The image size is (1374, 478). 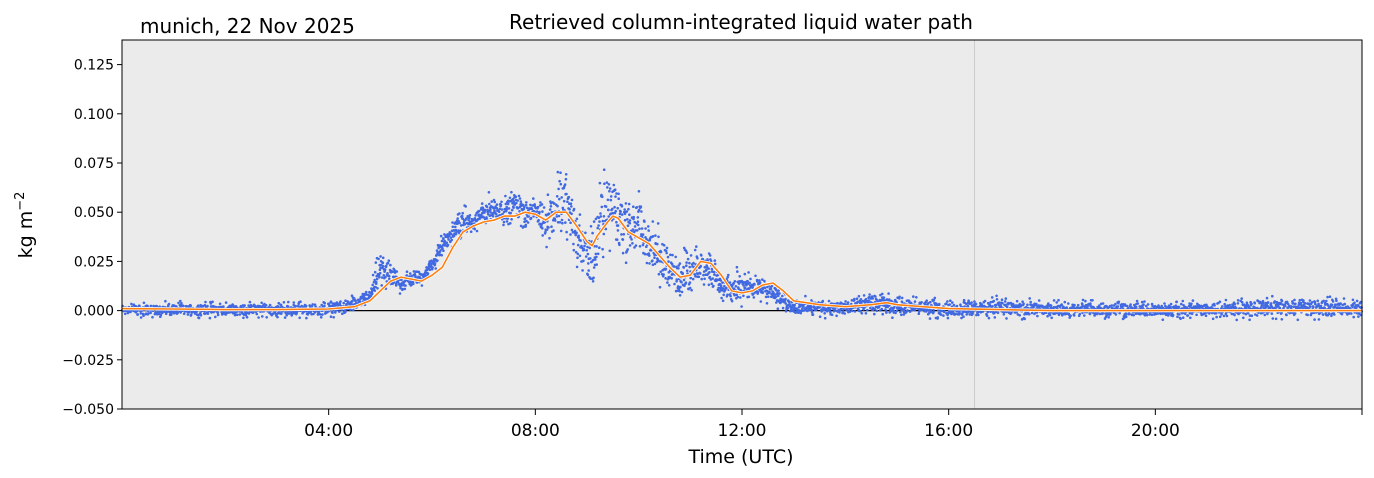 What do you see at coordinates (25, 225) in the screenshot?
I see `y-axis-label-group: kg m−2` at bounding box center [25, 225].